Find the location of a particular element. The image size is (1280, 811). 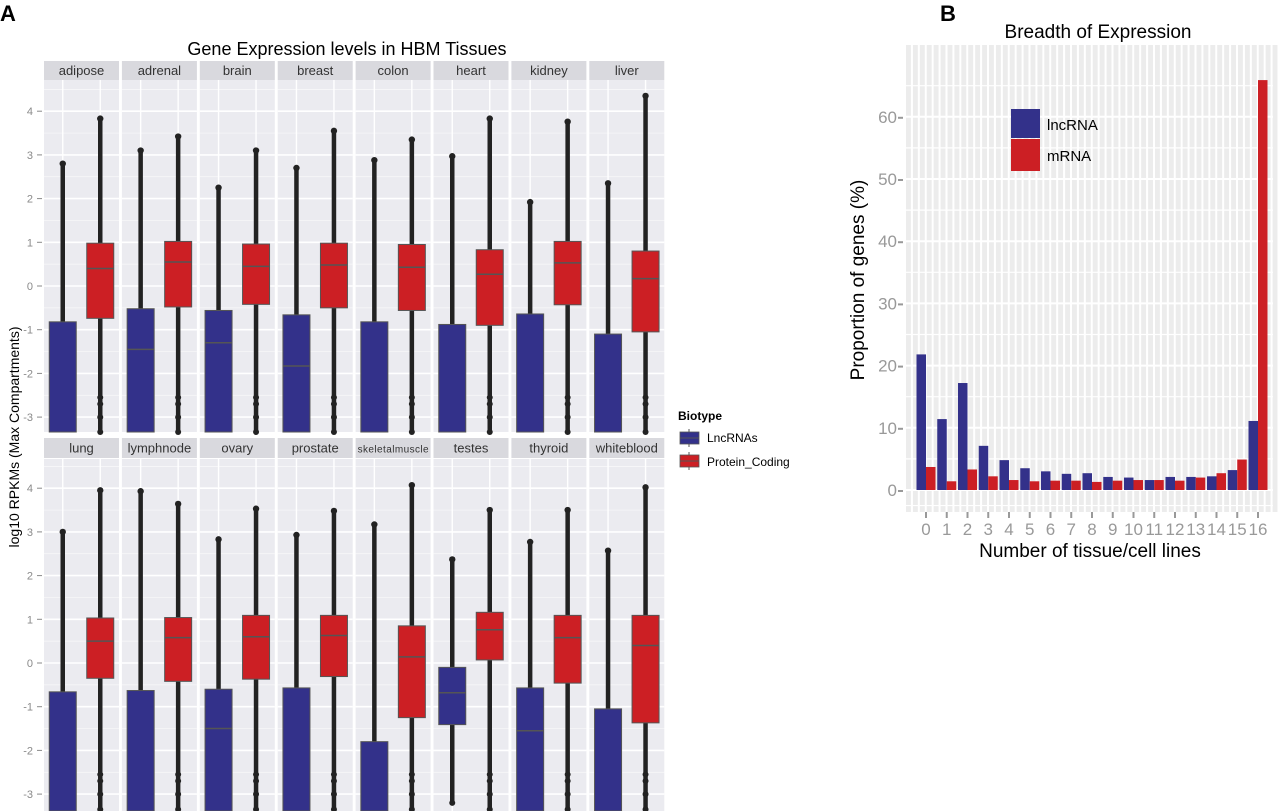

y-tick-label: 20 is located at coordinates (887, 366).